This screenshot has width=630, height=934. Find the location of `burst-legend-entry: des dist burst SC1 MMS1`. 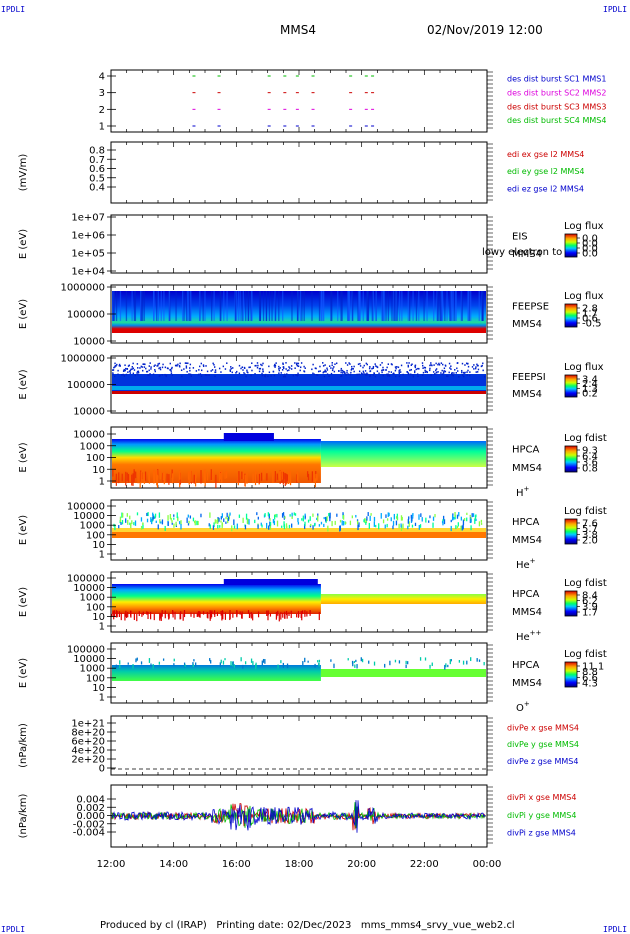

burst-legend-entry: des dist burst SC1 MMS1 is located at coordinates (556, 79).